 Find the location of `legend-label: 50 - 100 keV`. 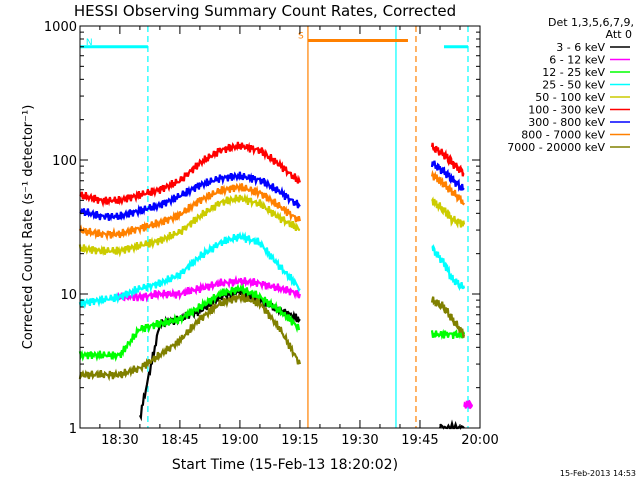

legend-label: 50 - 100 keV is located at coordinates (570, 97).